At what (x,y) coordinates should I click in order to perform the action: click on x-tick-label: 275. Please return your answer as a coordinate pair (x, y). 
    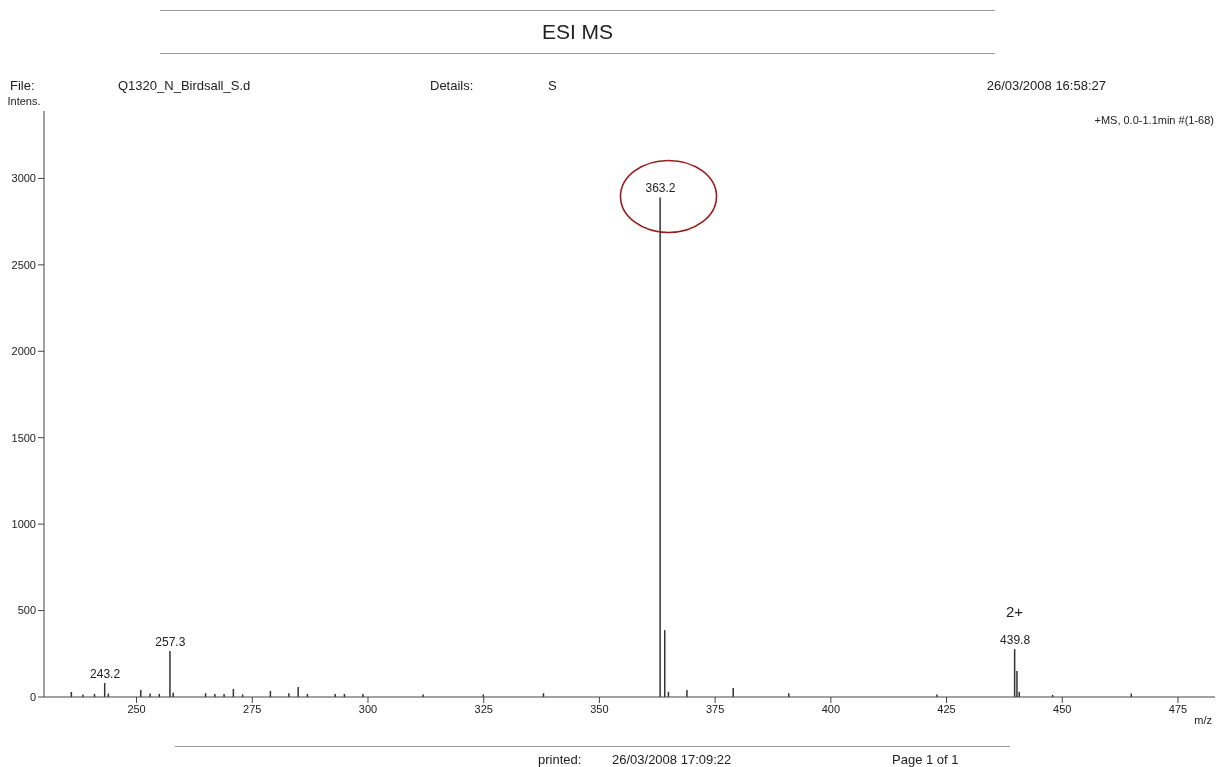
    Looking at the image, I should click on (252, 708).